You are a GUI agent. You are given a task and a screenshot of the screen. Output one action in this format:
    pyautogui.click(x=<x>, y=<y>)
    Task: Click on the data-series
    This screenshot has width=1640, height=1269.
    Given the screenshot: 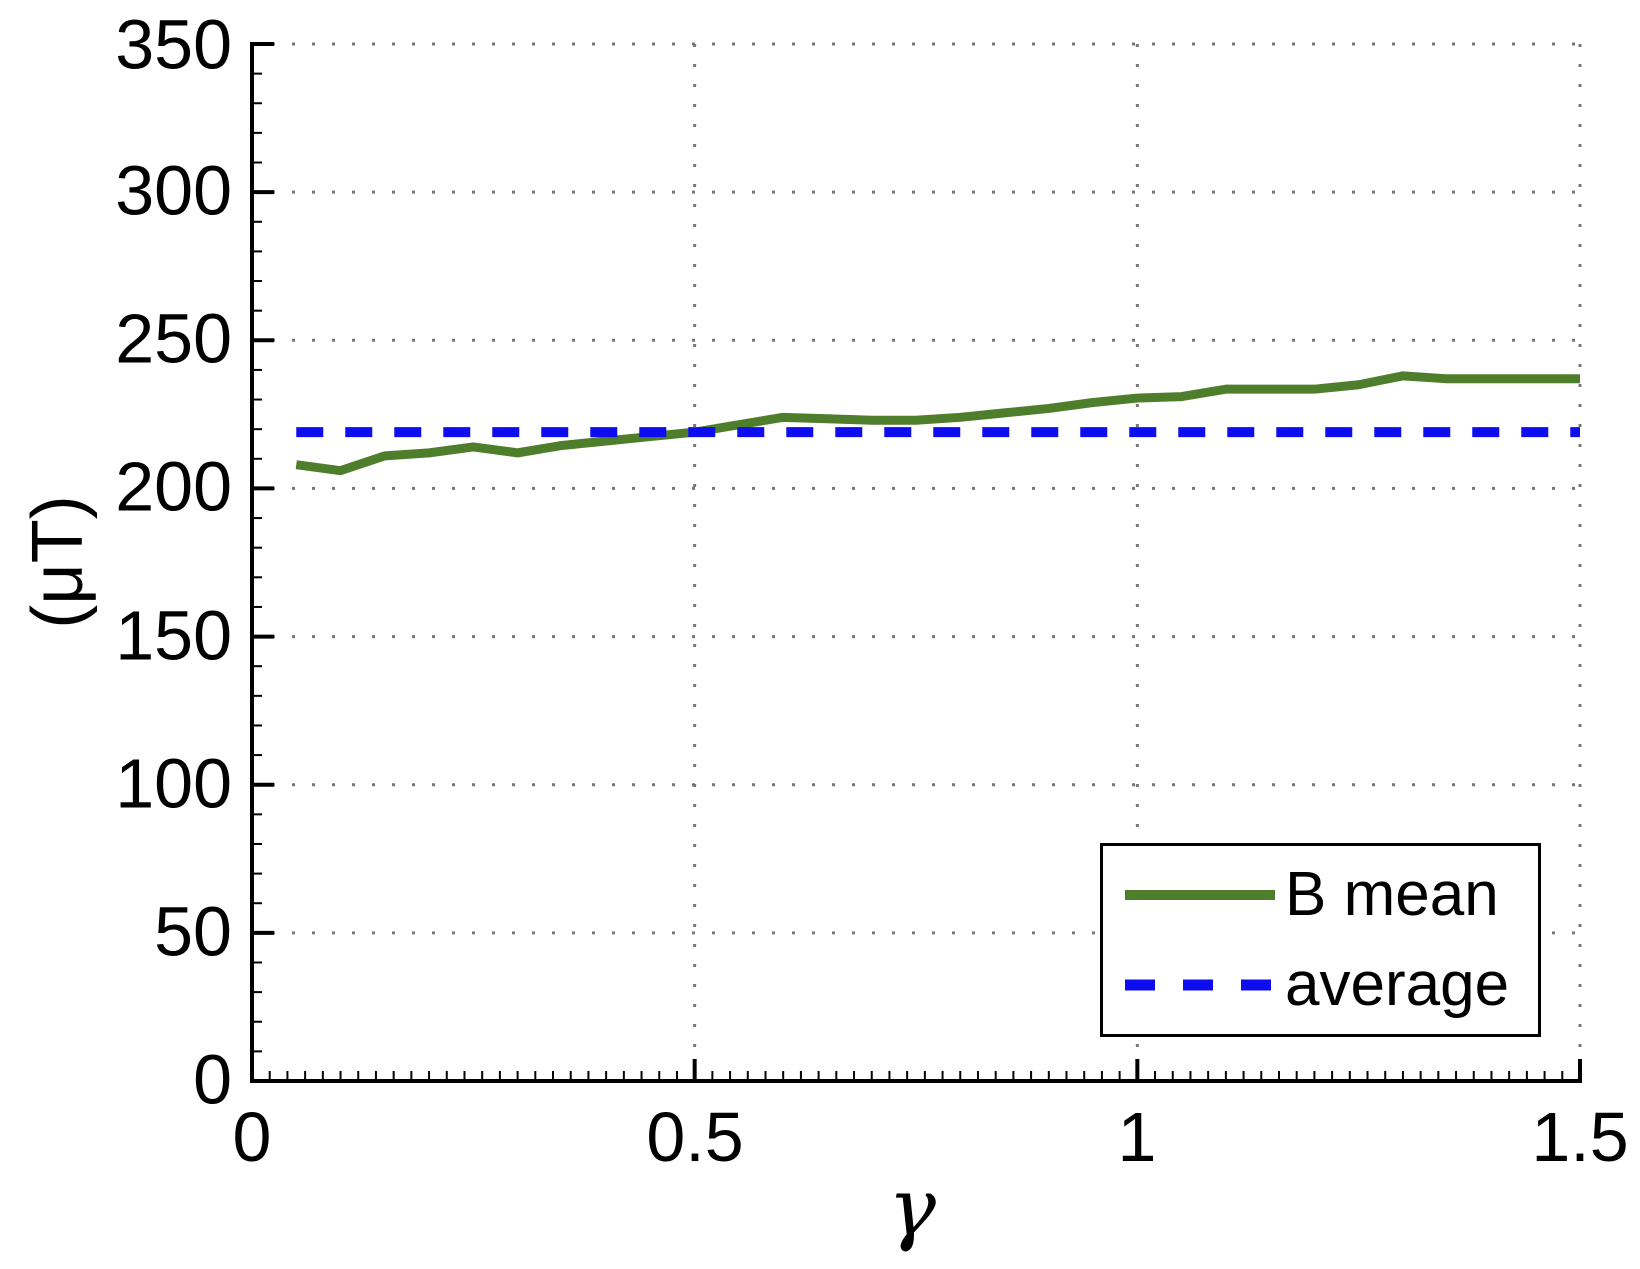 What is the action you would take?
    pyautogui.click(x=937, y=423)
    